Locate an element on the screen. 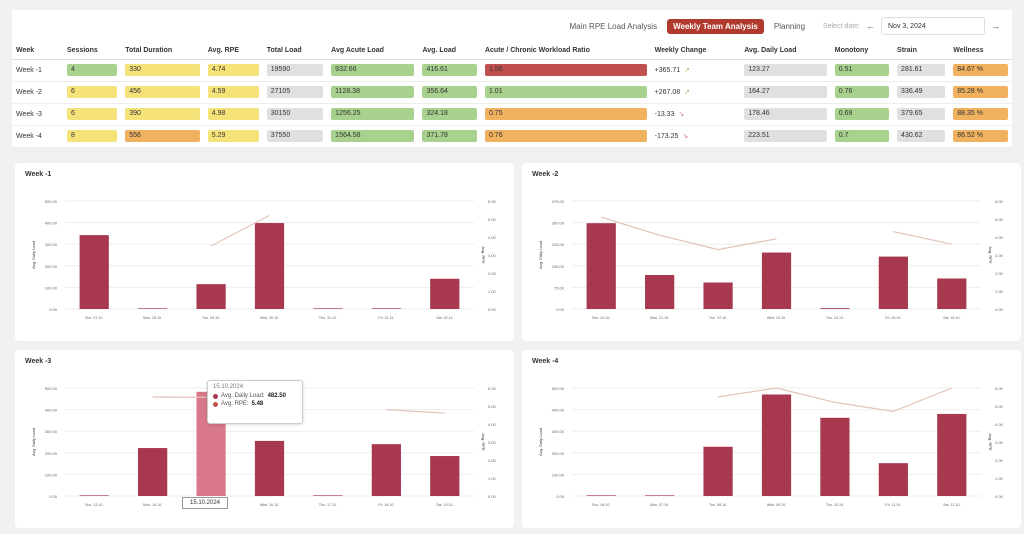 The image size is (1024, 534). column-header: Strain is located at coordinates (921, 51).